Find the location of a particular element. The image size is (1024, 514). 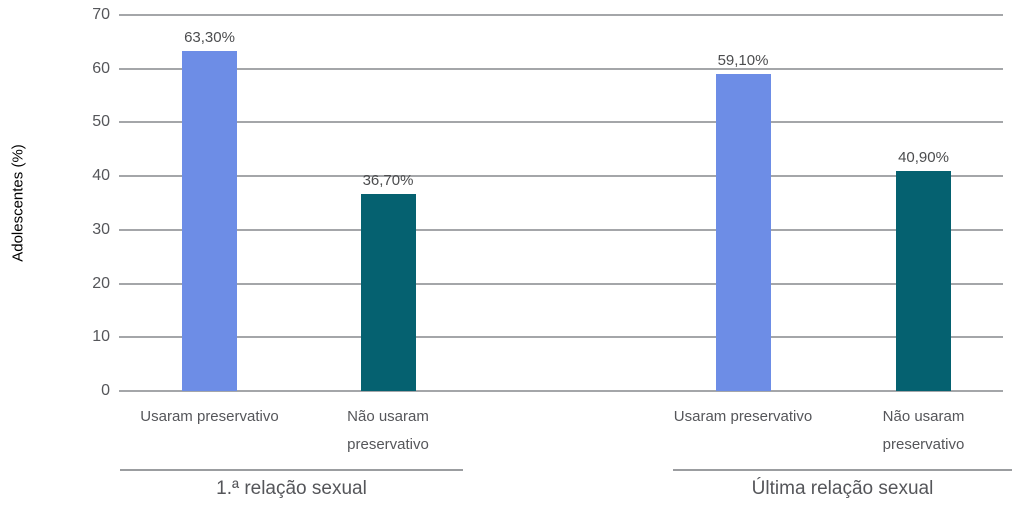

y-tick-label: 40 is located at coordinates (101, 176).